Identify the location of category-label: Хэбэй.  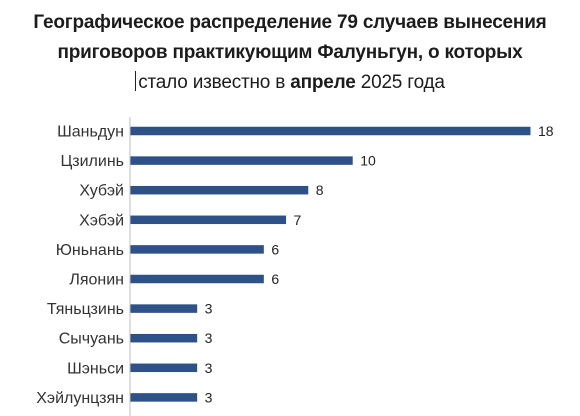
(101, 220).